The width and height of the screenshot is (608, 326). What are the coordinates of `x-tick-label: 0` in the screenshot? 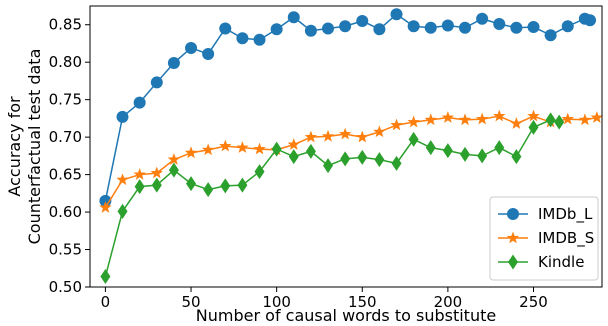 It's located at (106, 302).